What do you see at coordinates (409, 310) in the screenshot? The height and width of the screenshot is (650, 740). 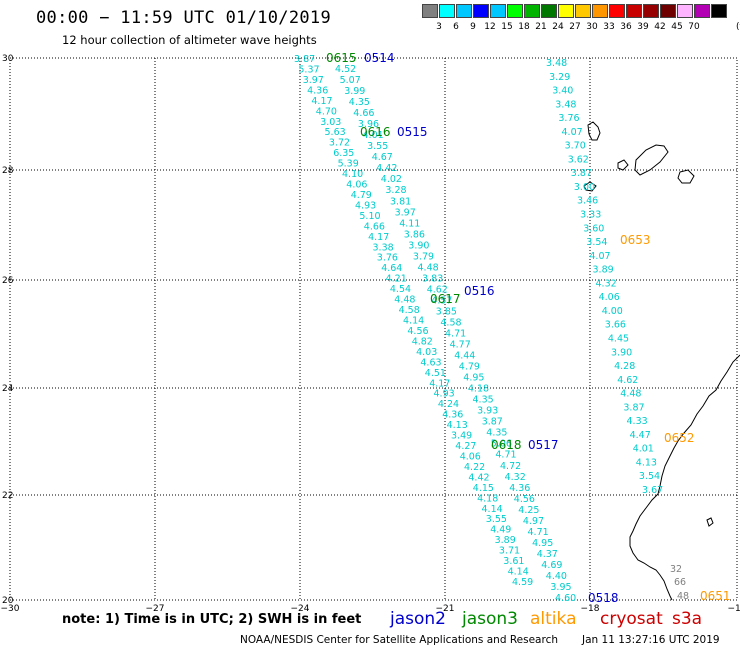 I see `track-a-value: 4.58` at bounding box center [409, 310].